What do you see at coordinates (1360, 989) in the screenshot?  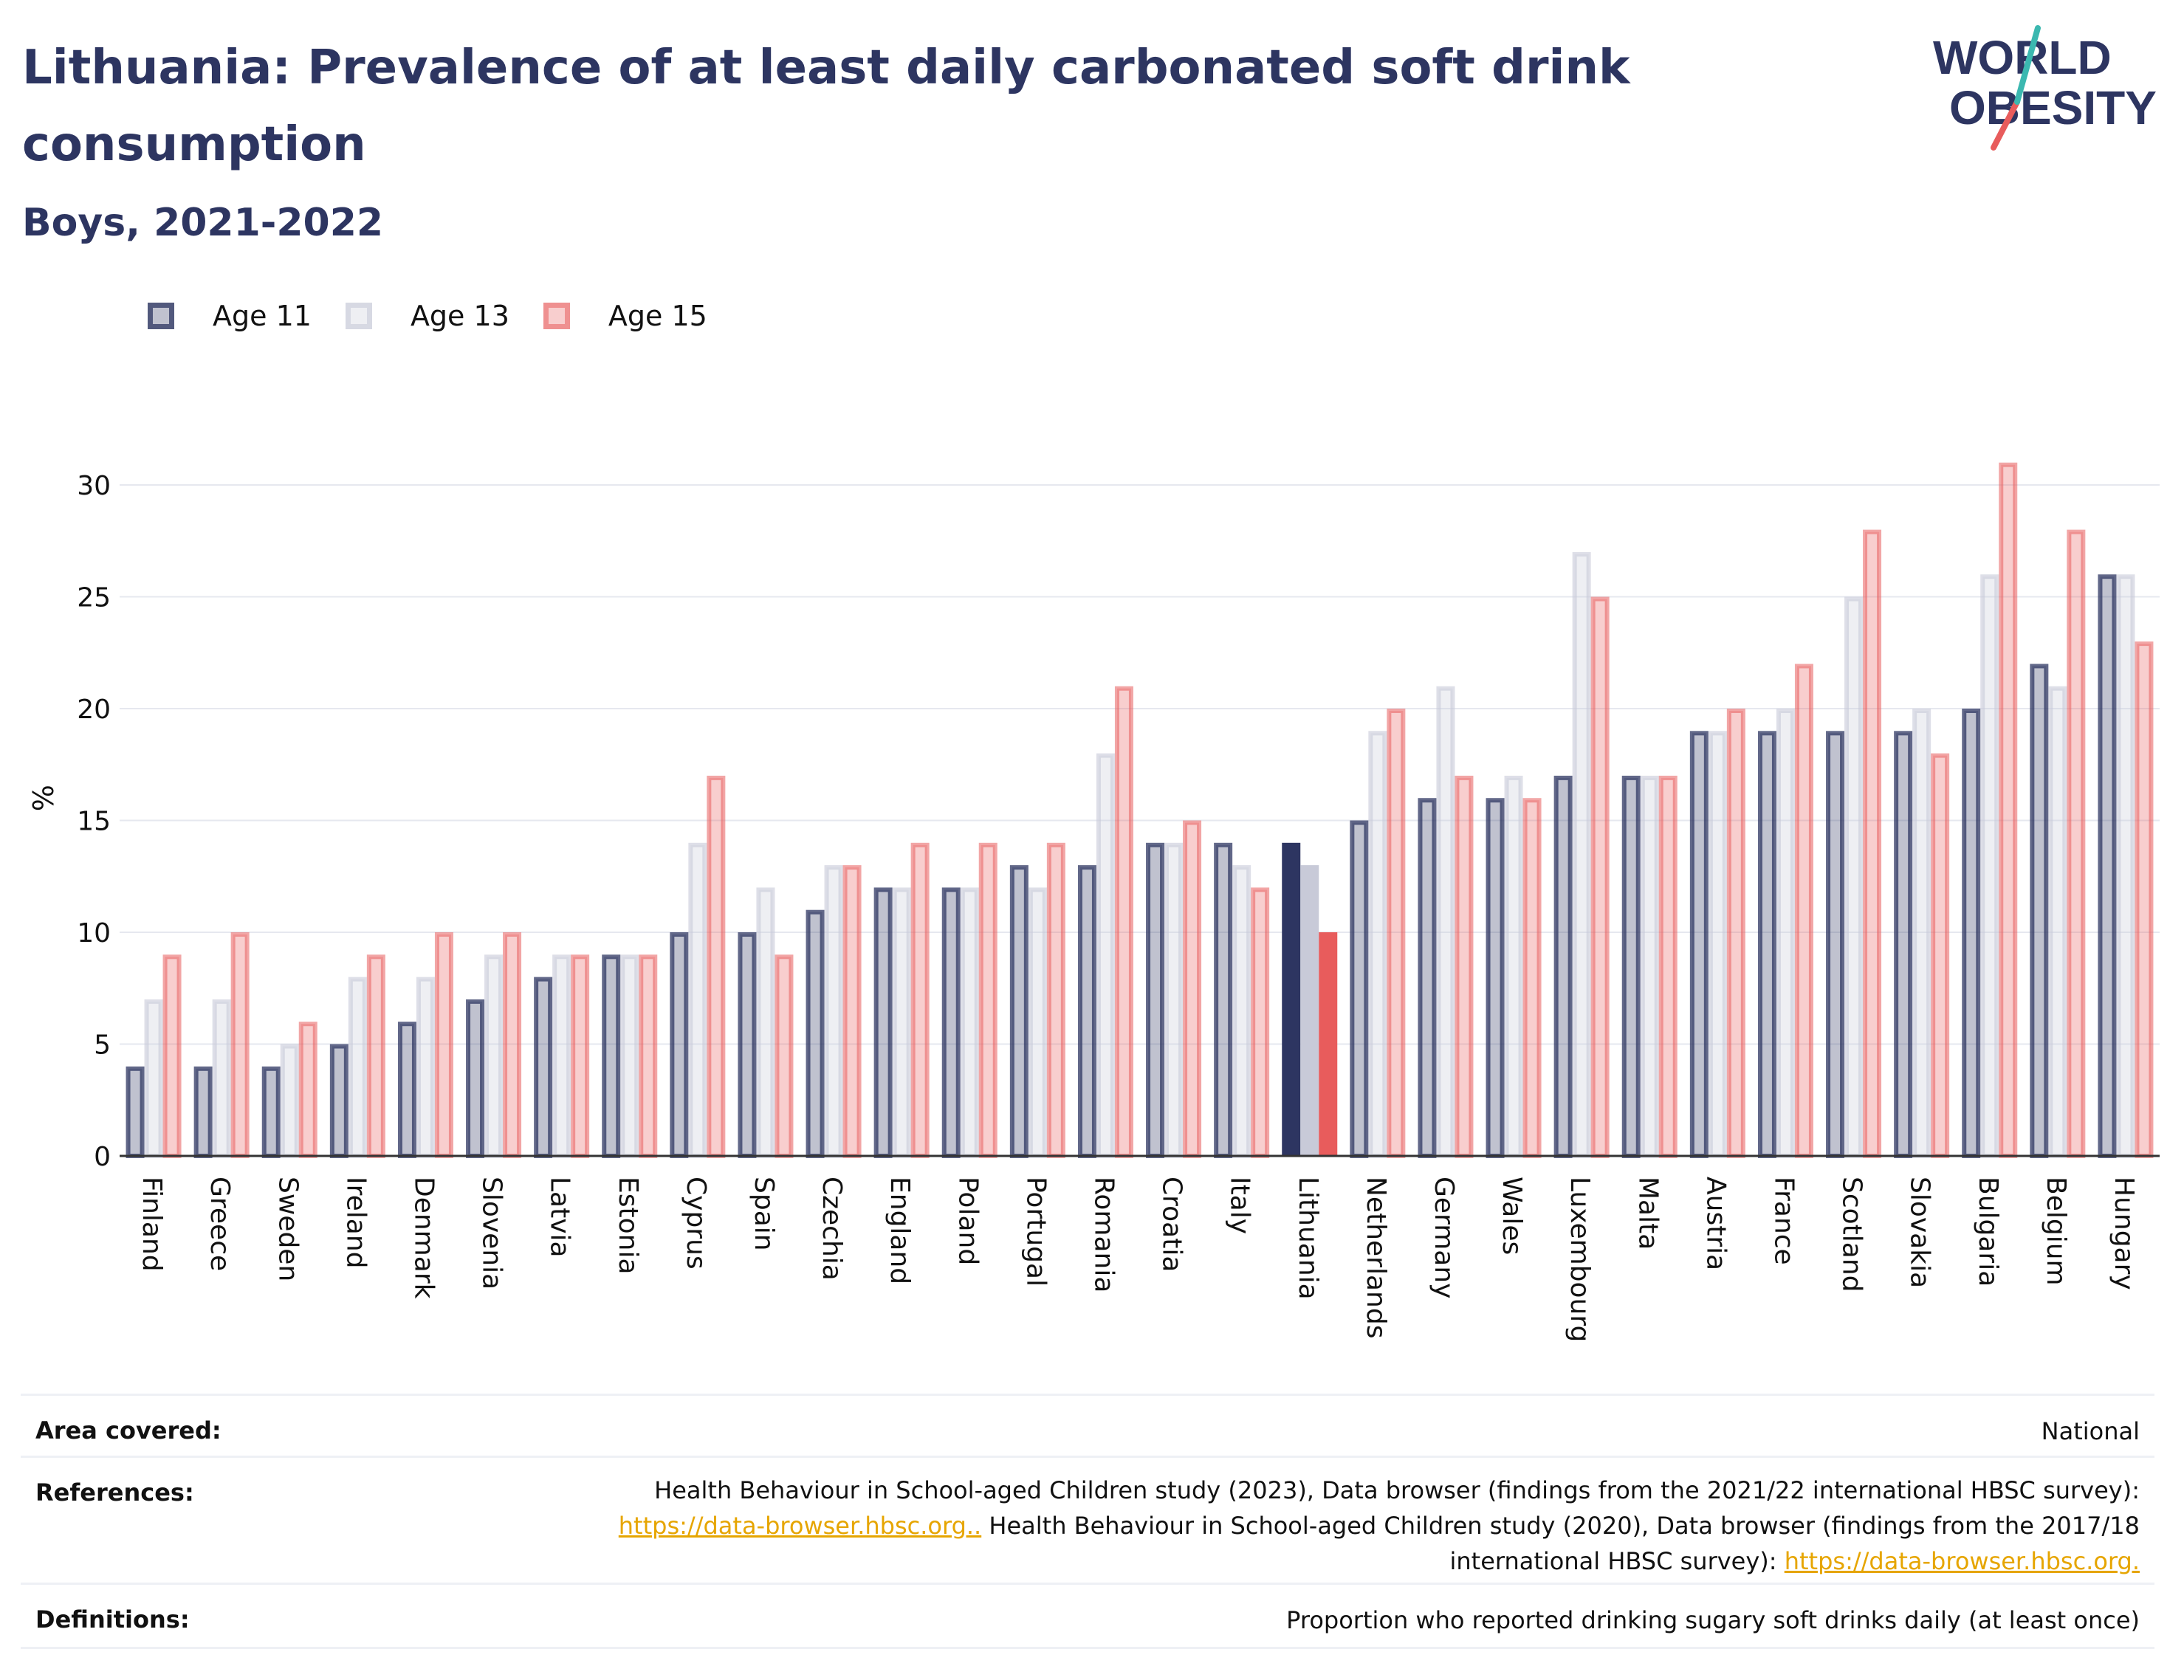 I see `bar-netherlands-age11` at bounding box center [1360, 989].